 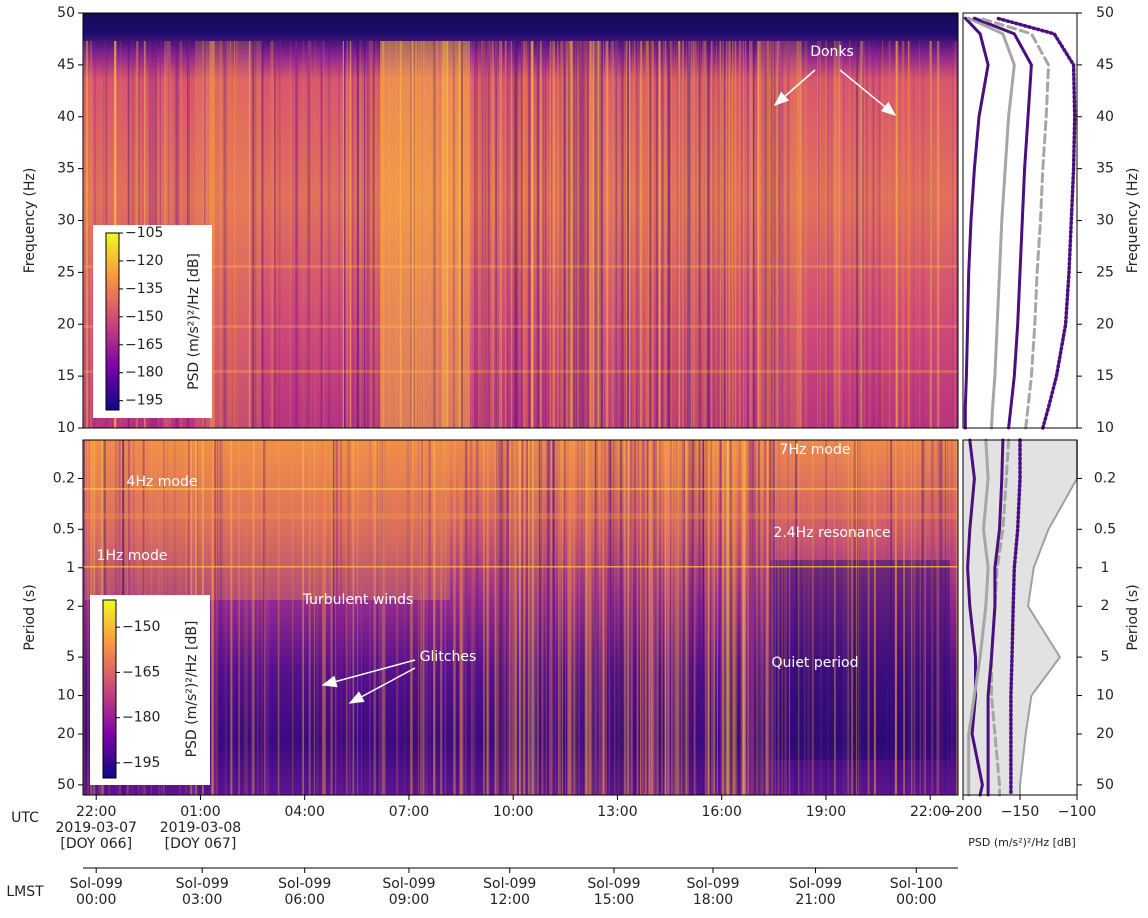 I want to click on y-tick-label: 50, so click(x=1105, y=13).